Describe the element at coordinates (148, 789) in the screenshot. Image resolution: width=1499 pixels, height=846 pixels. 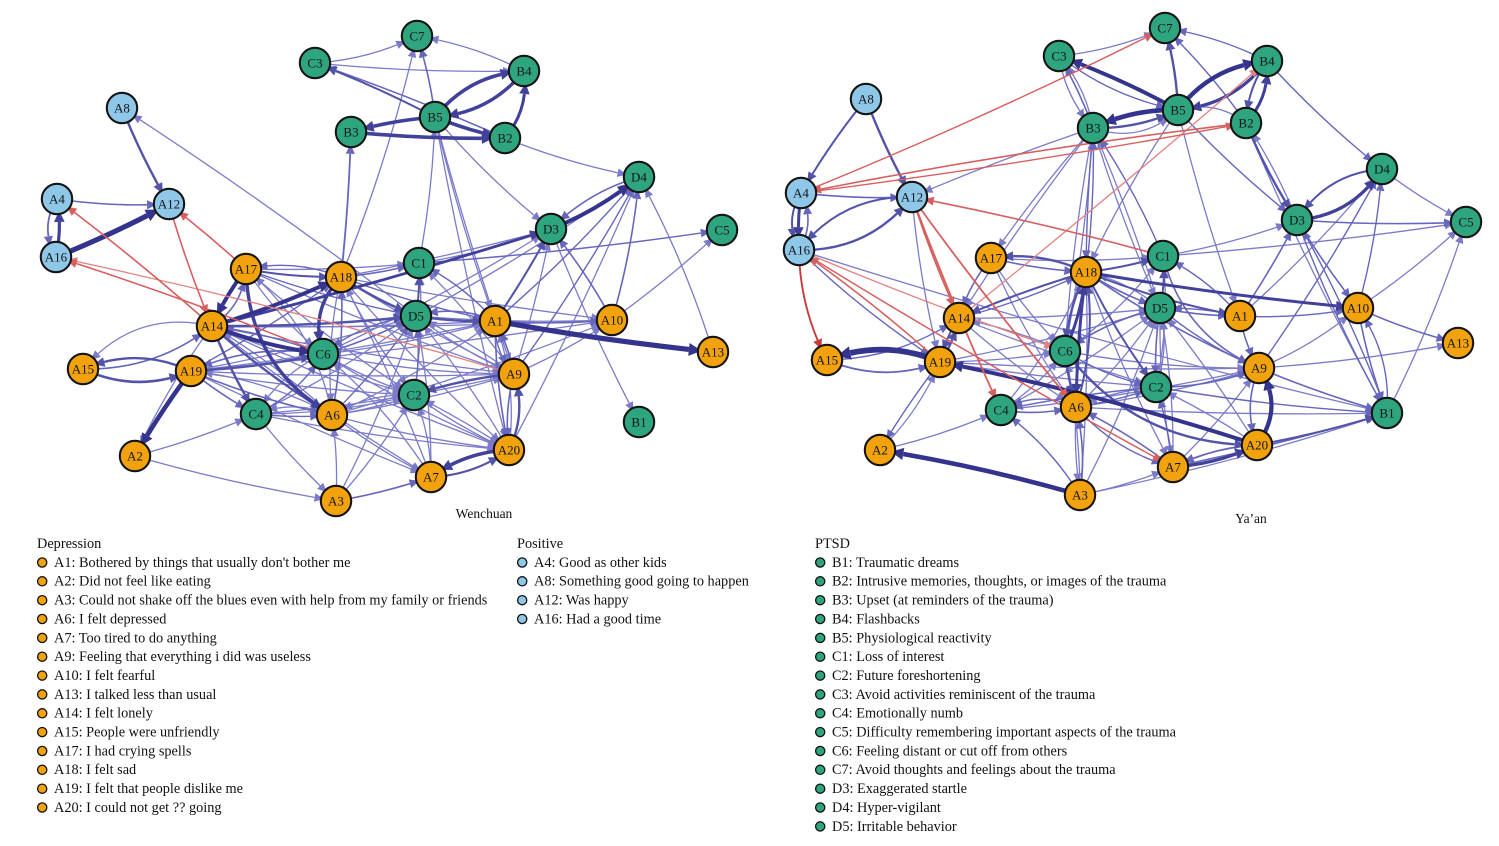
I see `svg-text:A19: I felt that people dislik: A19: I felt that people dislike me` at that location.